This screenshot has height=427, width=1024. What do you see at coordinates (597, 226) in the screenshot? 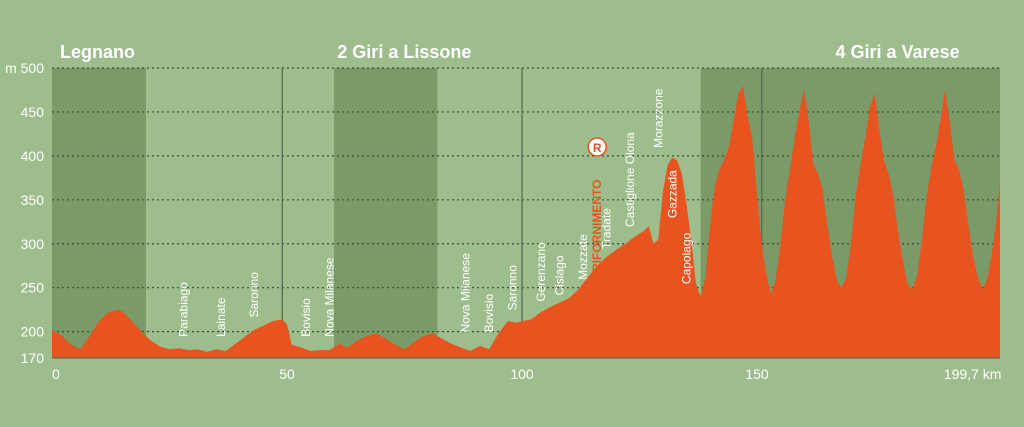
I see `feed-zone-label: RIFORNIMENTO` at bounding box center [597, 226].